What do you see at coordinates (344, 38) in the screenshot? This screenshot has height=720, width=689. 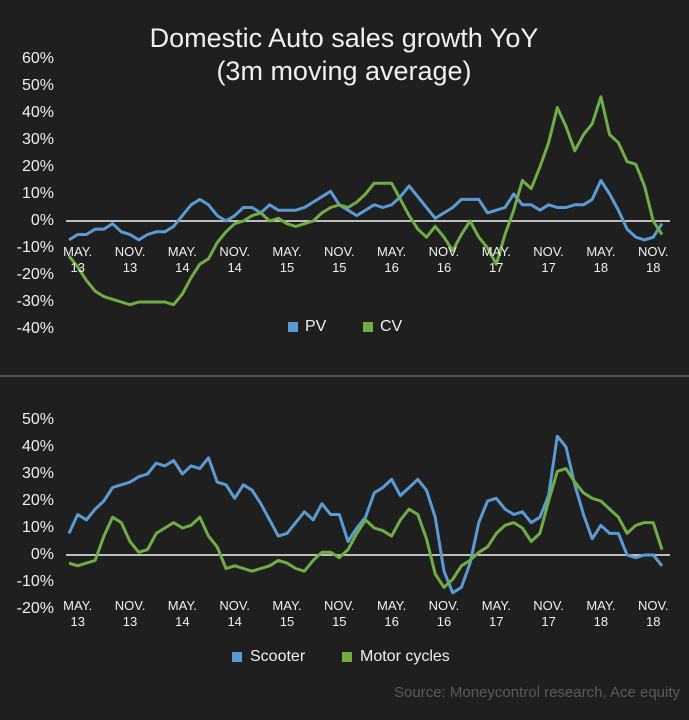 I see `chart-title: Domestic Auto sales growth YoY` at bounding box center [344, 38].